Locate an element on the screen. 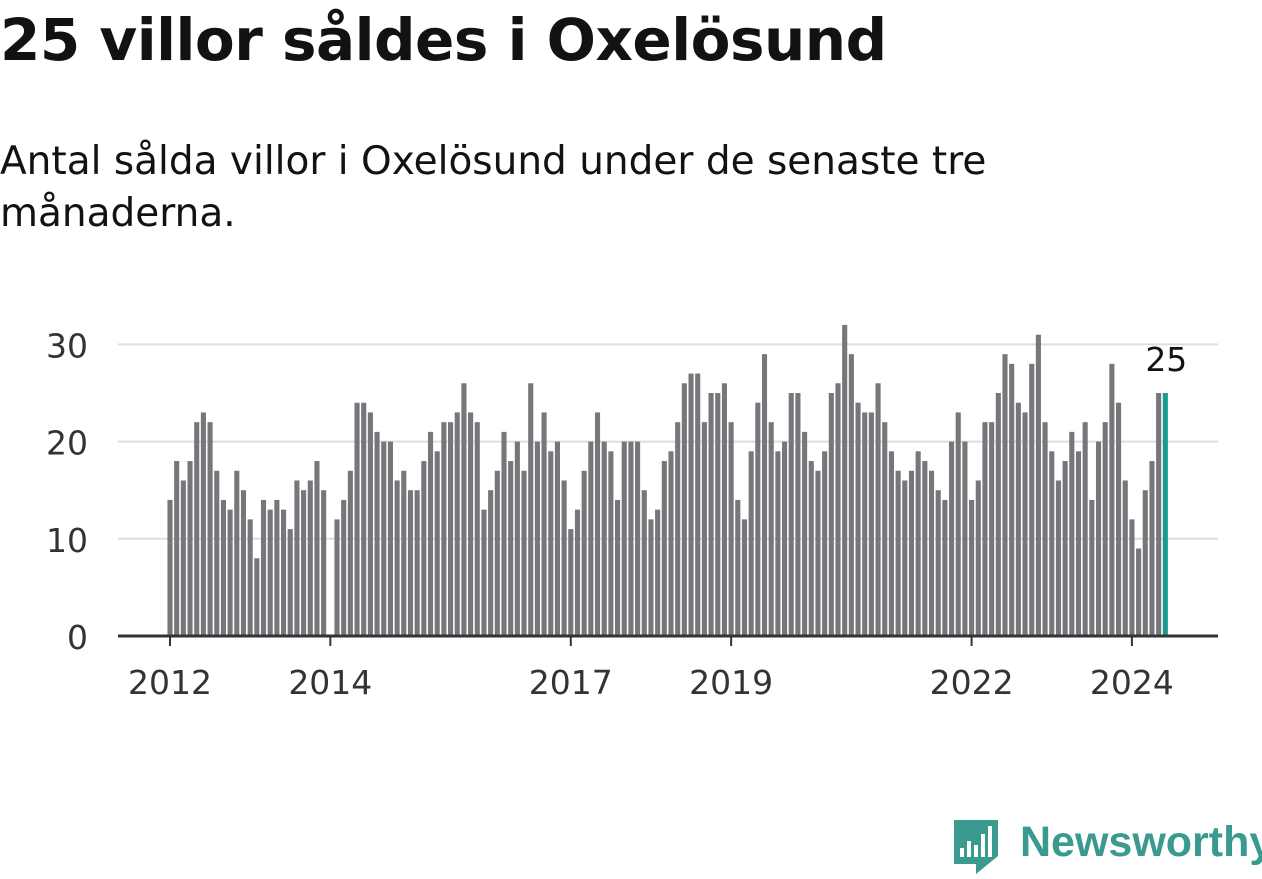  newsworthy-logo-icon is located at coordinates (976, 847).